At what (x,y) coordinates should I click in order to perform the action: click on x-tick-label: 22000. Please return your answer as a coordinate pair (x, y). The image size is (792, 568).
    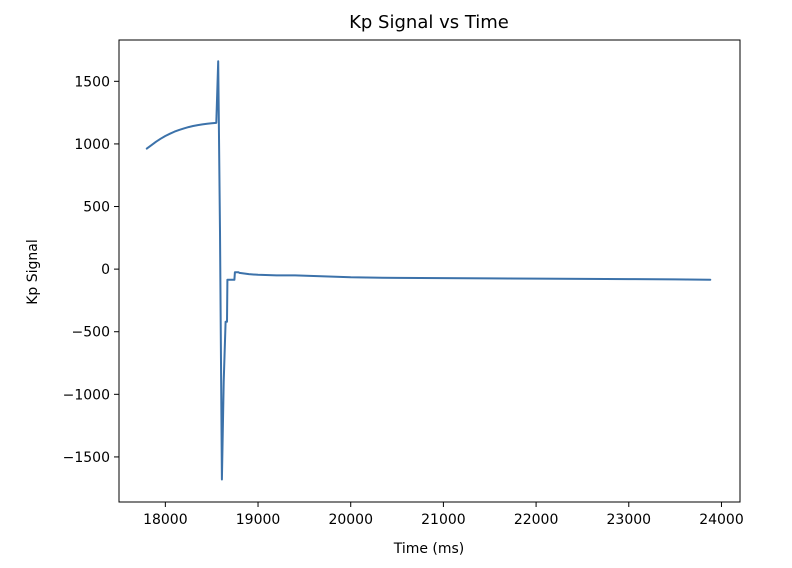
    Looking at the image, I should click on (536, 520).